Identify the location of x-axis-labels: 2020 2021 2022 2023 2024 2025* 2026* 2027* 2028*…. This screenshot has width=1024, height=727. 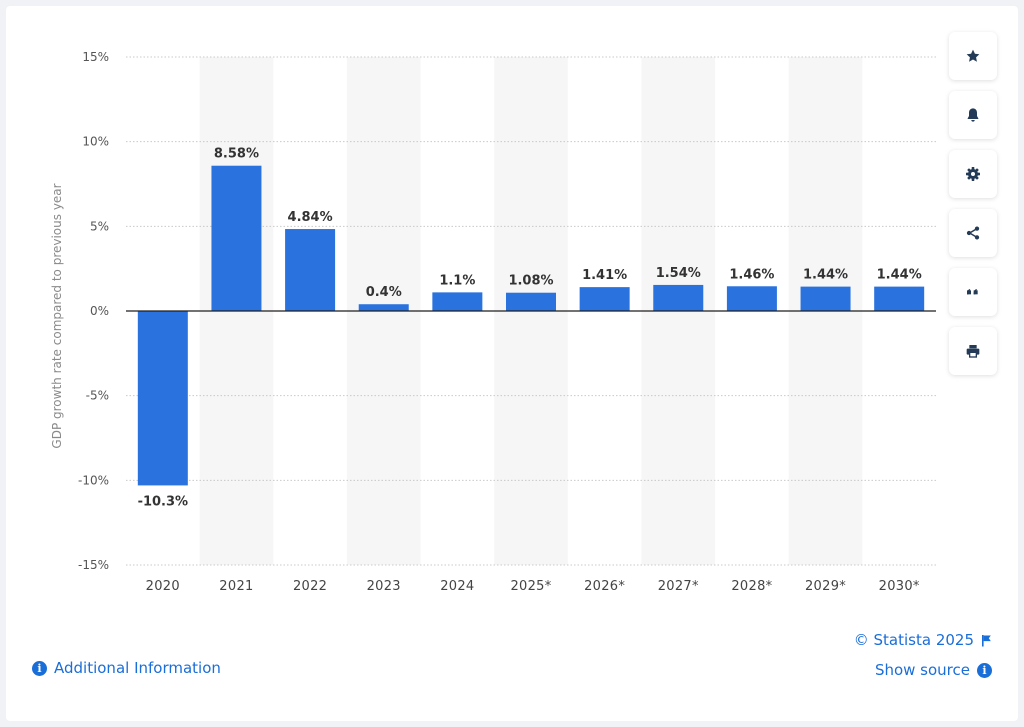
(533, 586).